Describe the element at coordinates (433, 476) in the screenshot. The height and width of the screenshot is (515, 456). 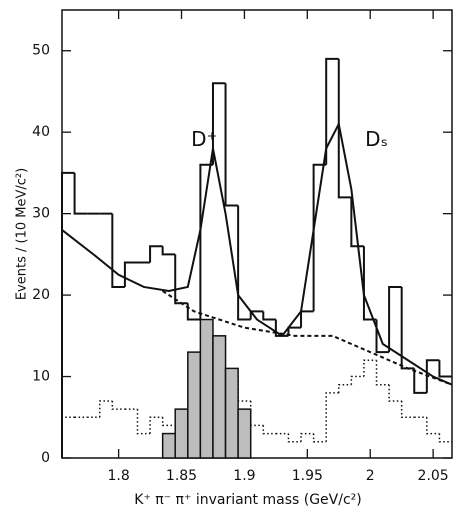
I see `x-tick-label: 2.05` at that location.